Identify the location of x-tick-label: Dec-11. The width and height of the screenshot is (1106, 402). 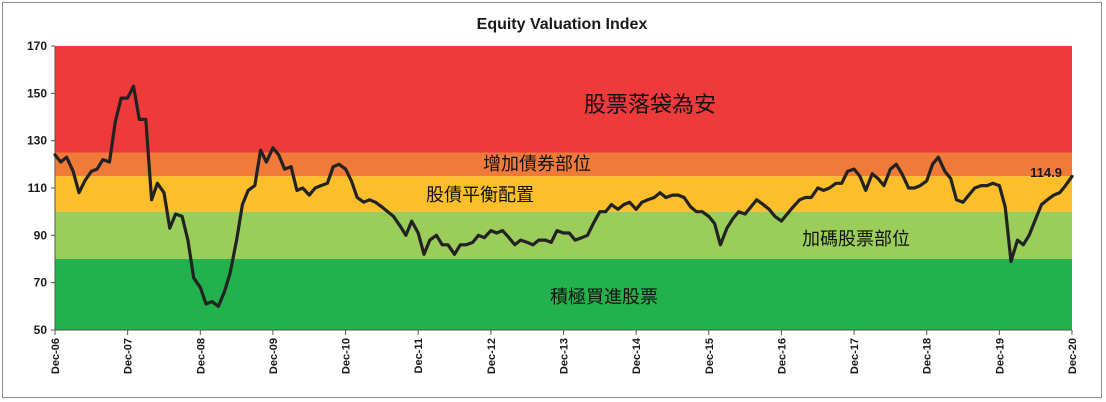
(419, 355).